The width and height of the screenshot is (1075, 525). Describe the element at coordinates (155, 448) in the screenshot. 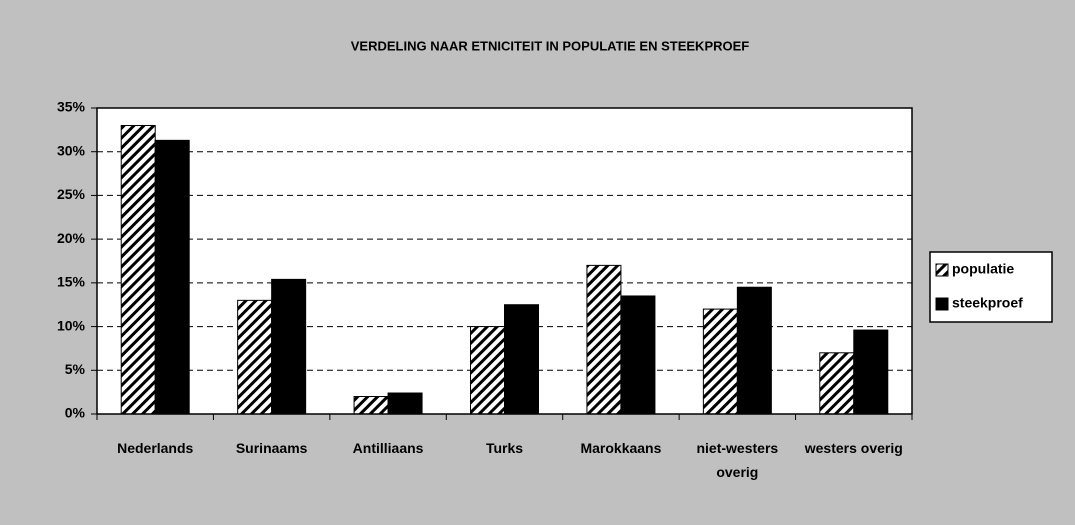

I see `x-tick-label: Nederlands` at that location.